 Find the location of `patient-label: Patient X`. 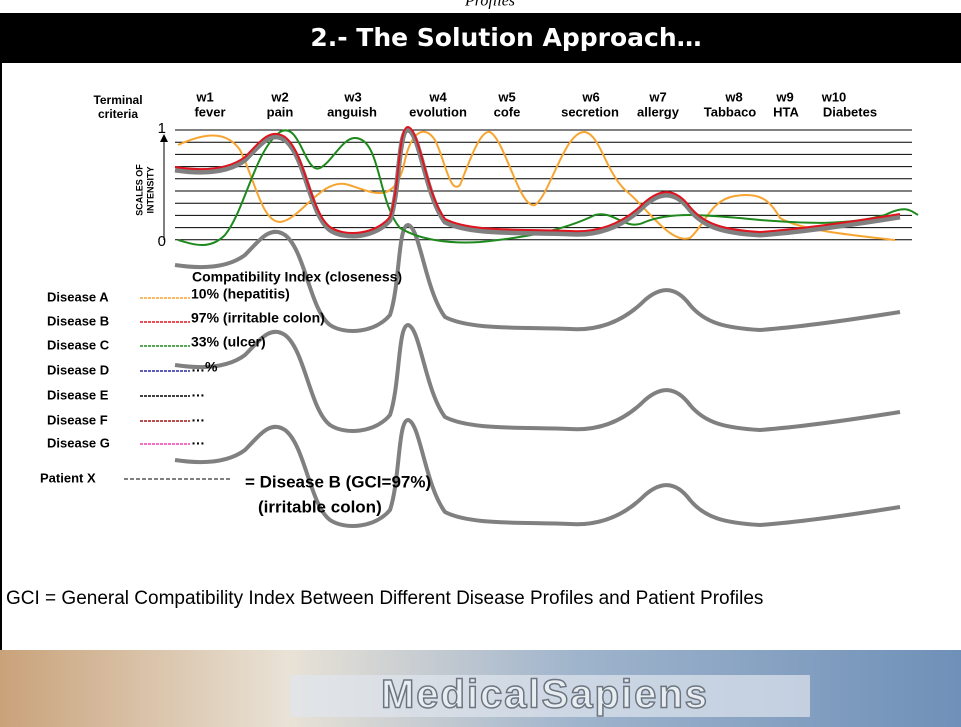

patient-label: Patient X is located at coordinates (68, 477).